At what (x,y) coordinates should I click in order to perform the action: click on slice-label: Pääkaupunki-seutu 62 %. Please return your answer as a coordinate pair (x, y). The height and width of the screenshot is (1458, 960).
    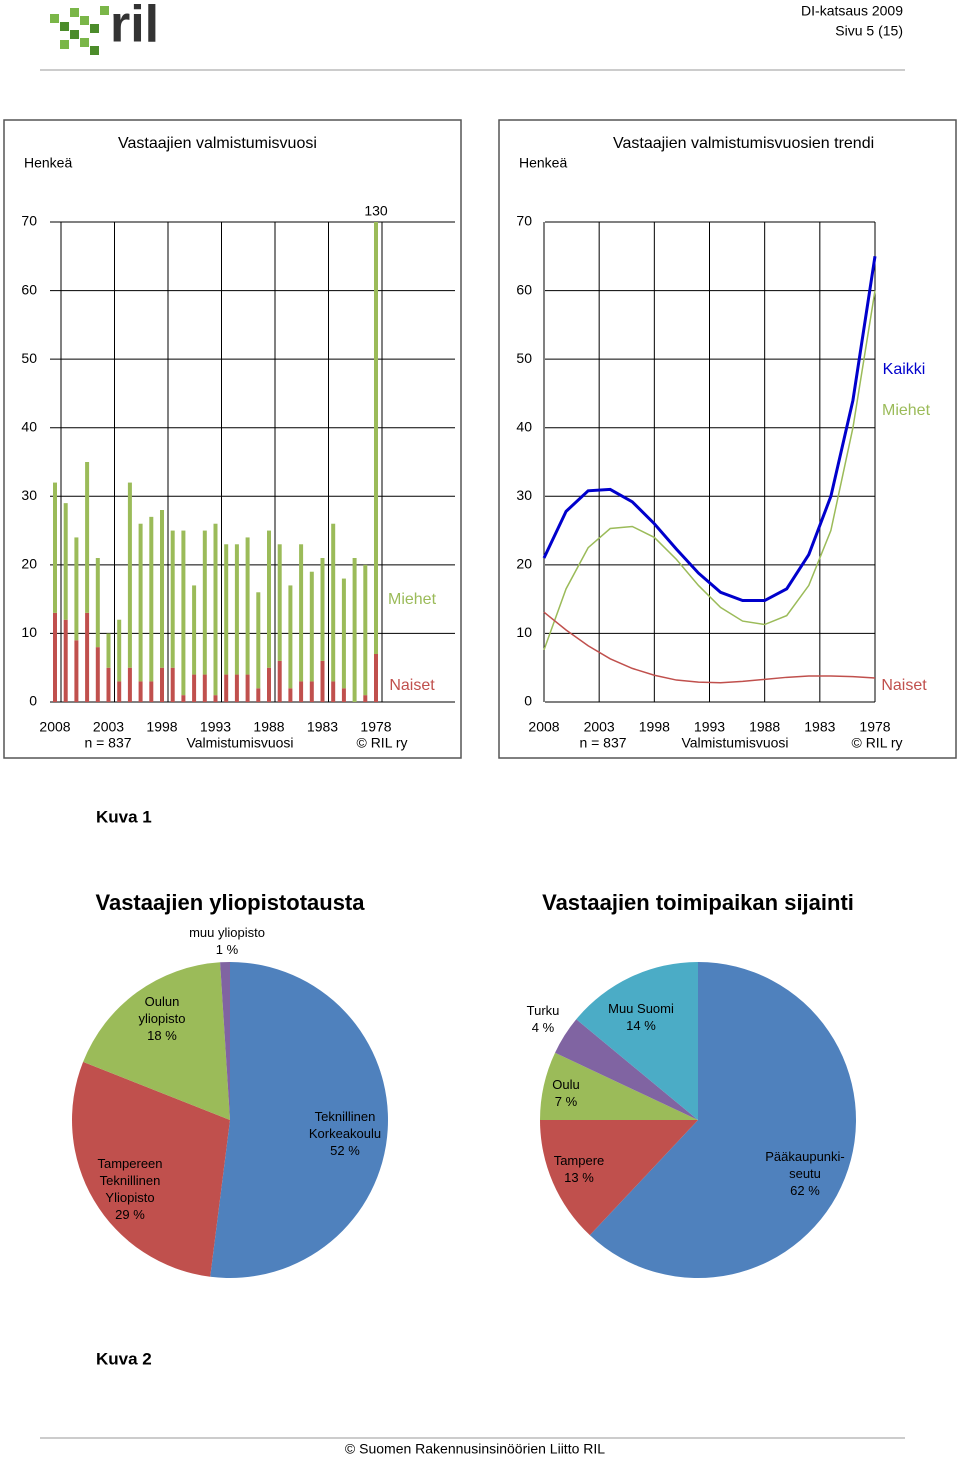
    Looking at the image, I should click on (805, 1173).